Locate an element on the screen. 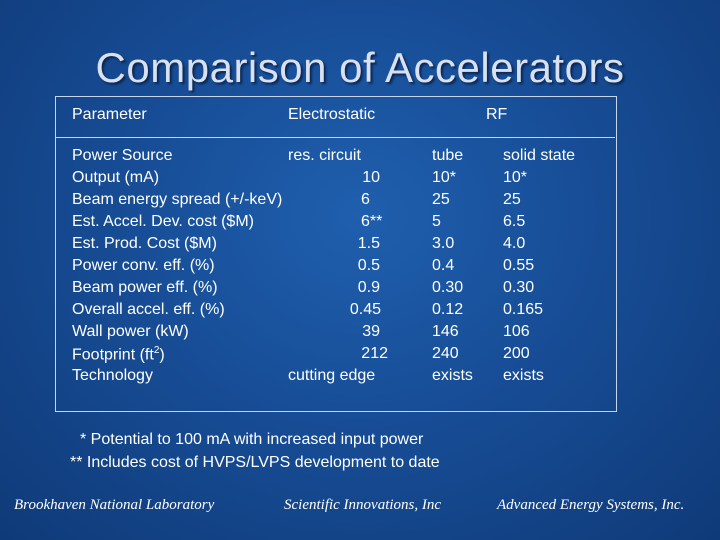 The width and height of the screenshot is (720, 540). table-row: Power conv. eff. (%) 0.5 0.4 0.55 is located at coordinates (360, 268).